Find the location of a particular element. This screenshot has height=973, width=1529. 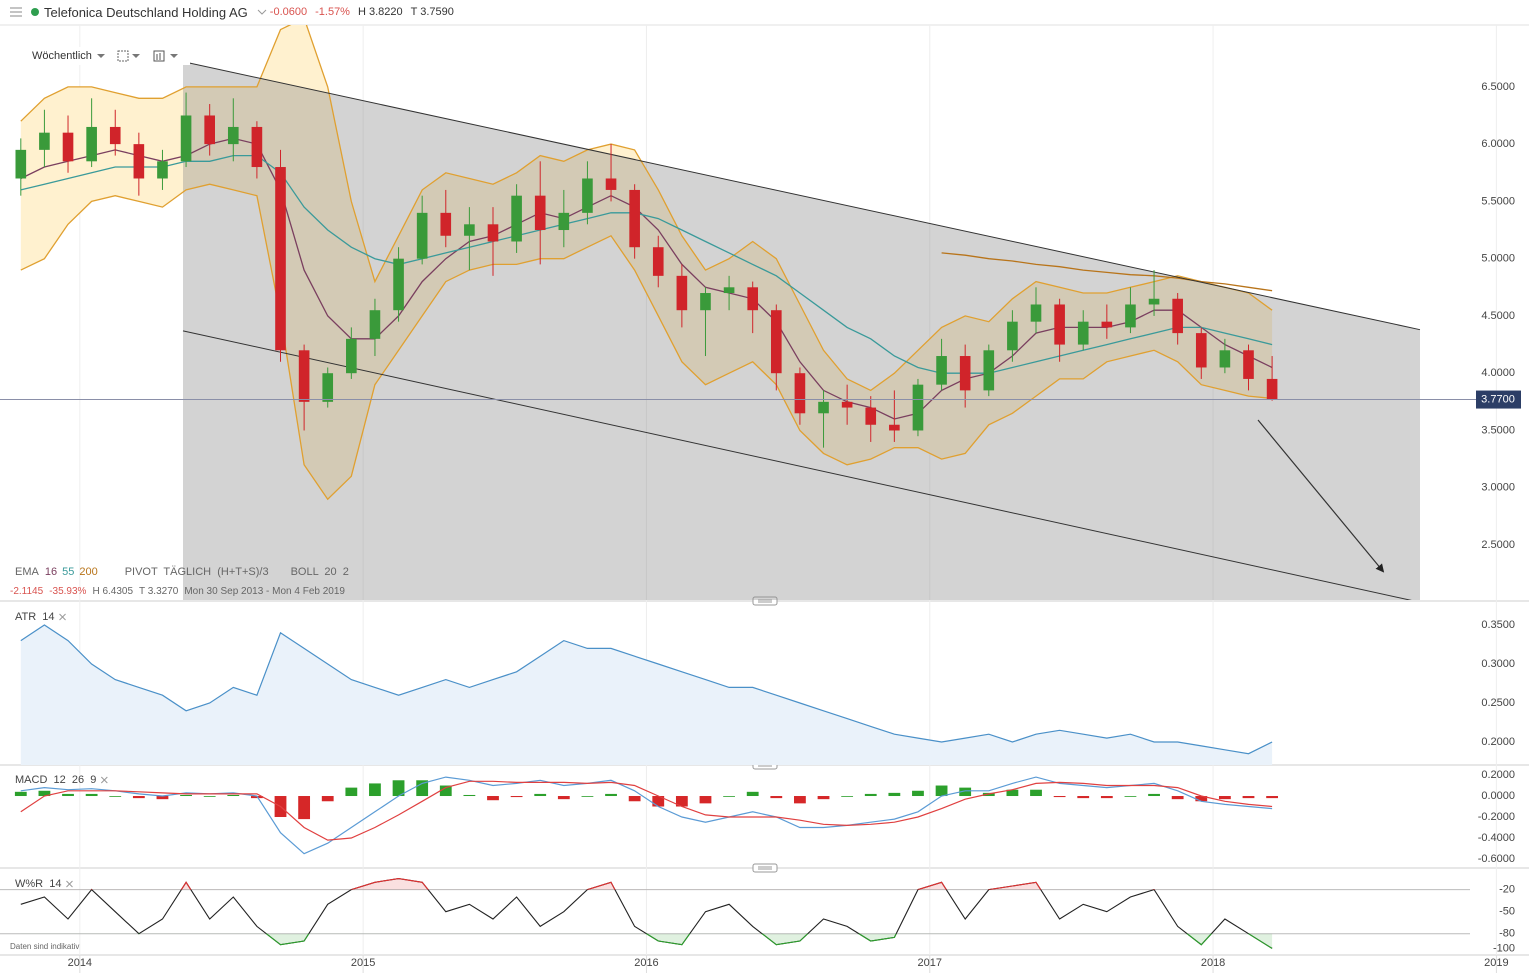

toolbar: Wöchentlich is located at coordinates (109, 56).